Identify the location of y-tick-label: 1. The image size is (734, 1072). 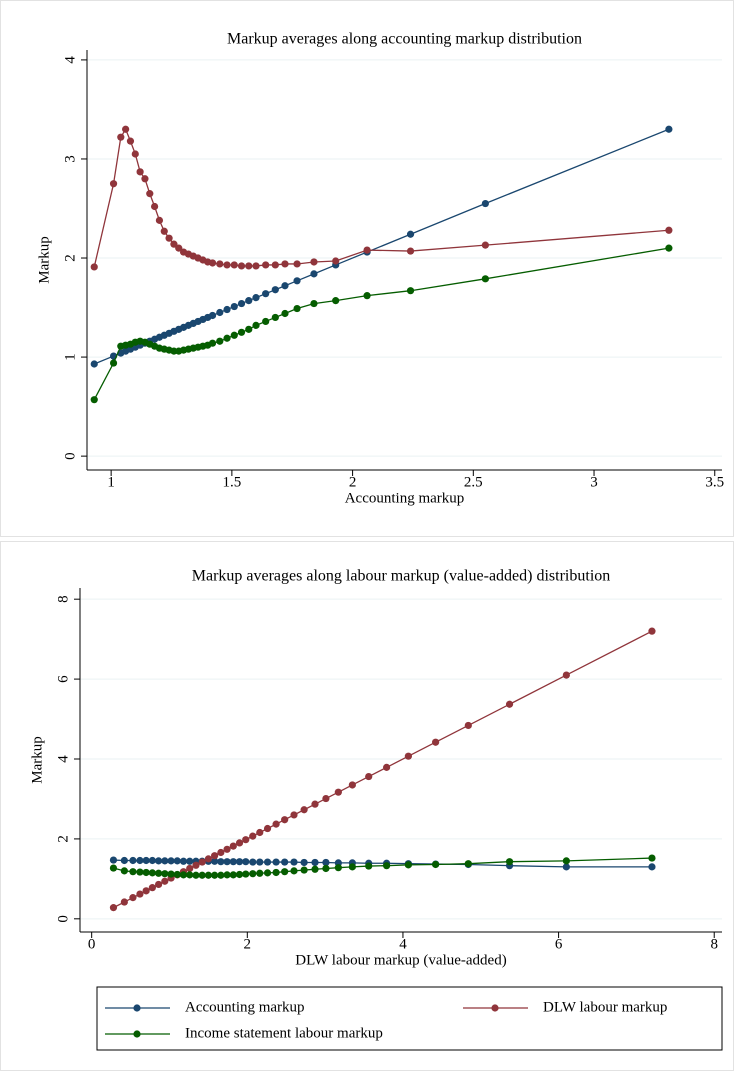
(70, 357).